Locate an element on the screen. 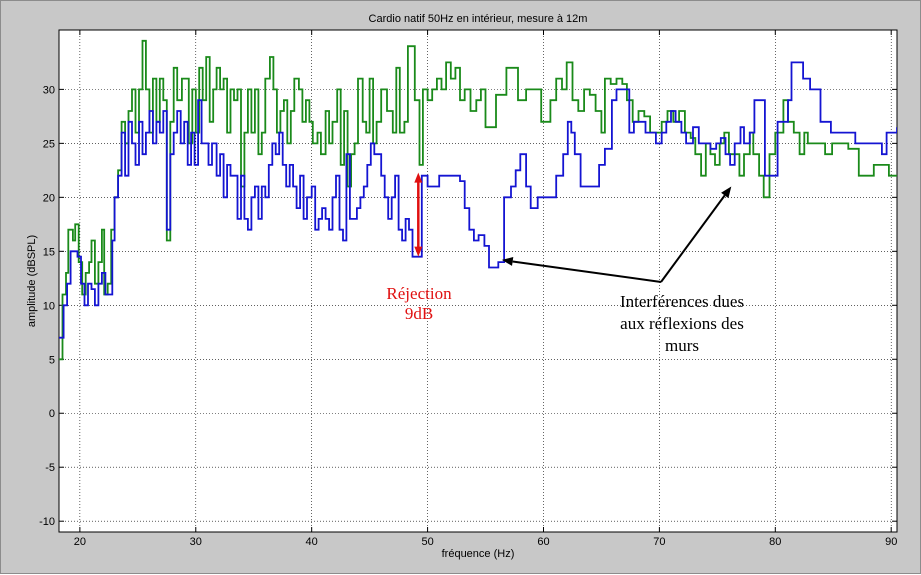 The height and width of the screenshot is (575, 921). y-tick-label: 25 is located at coordinates (49, 144).